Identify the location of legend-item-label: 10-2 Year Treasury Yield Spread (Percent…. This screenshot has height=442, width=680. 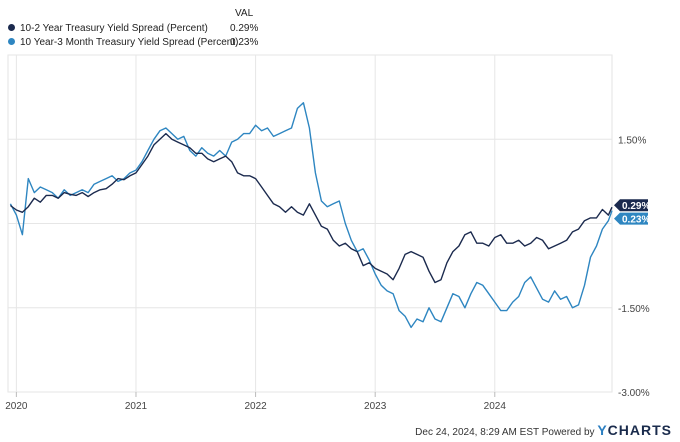
(114, 28).